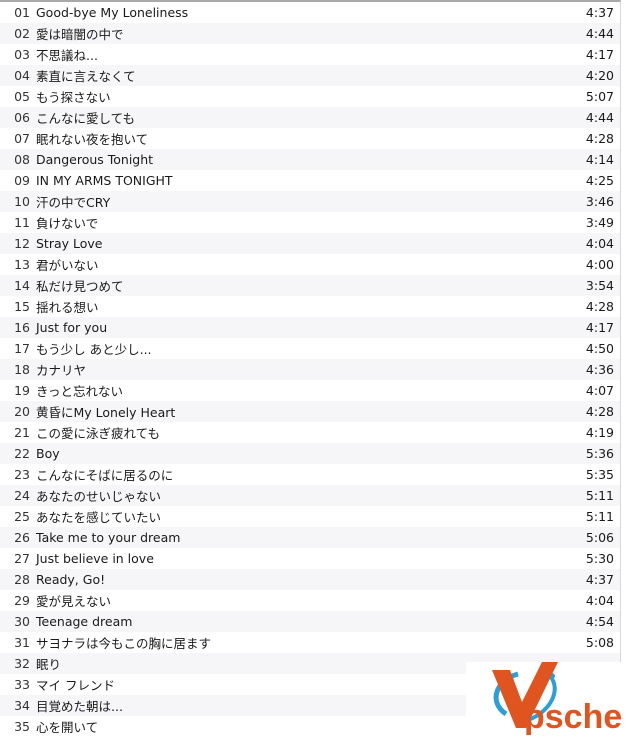  Describe the element at coordinates (72, 327) in the screenshot. I see `track-title: Just for you` at that location.